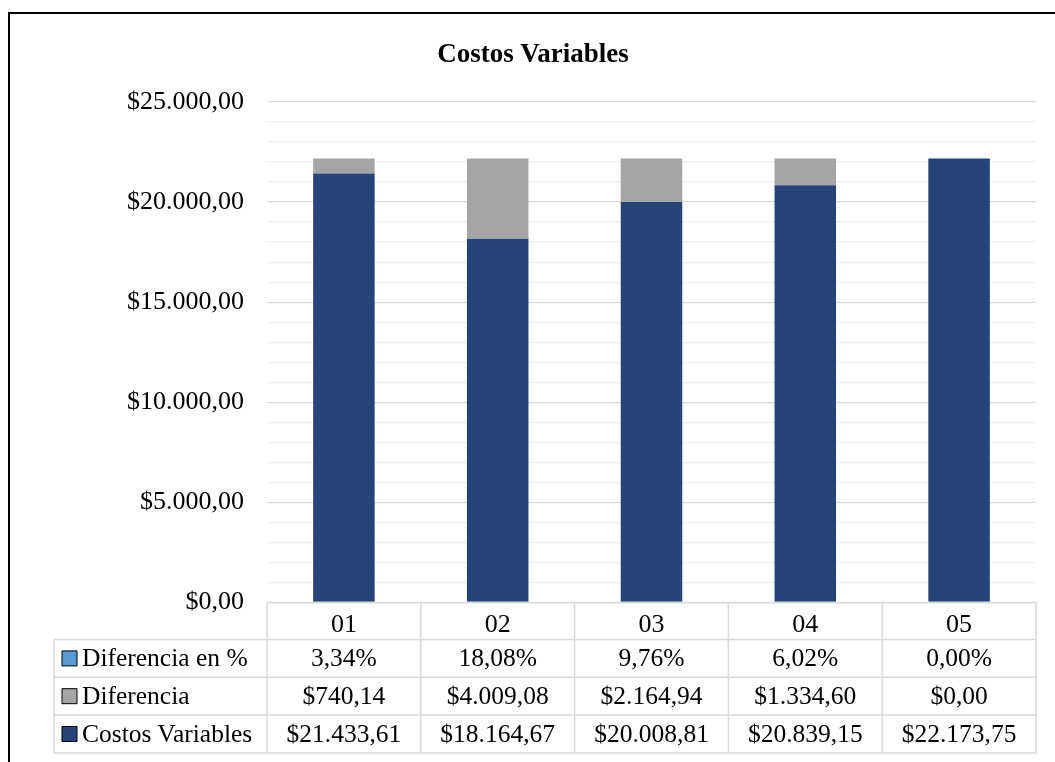 This screenshot has height=762, width=1055. Describe the element at coordinates (651, 658) in the screenshot. I see `data-label: 9,76%` at that location.